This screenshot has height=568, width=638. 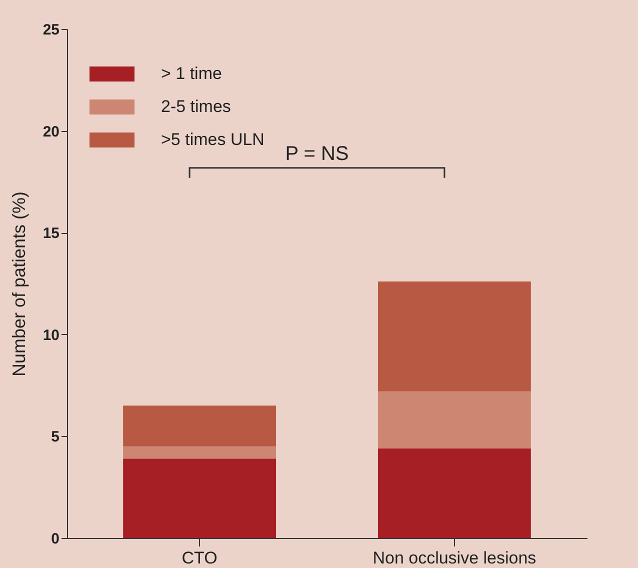 What do you see at coordinates (191, 73) in the screenshot?
I see `legend-label: > 1 time` at bounding box center [191, 73].